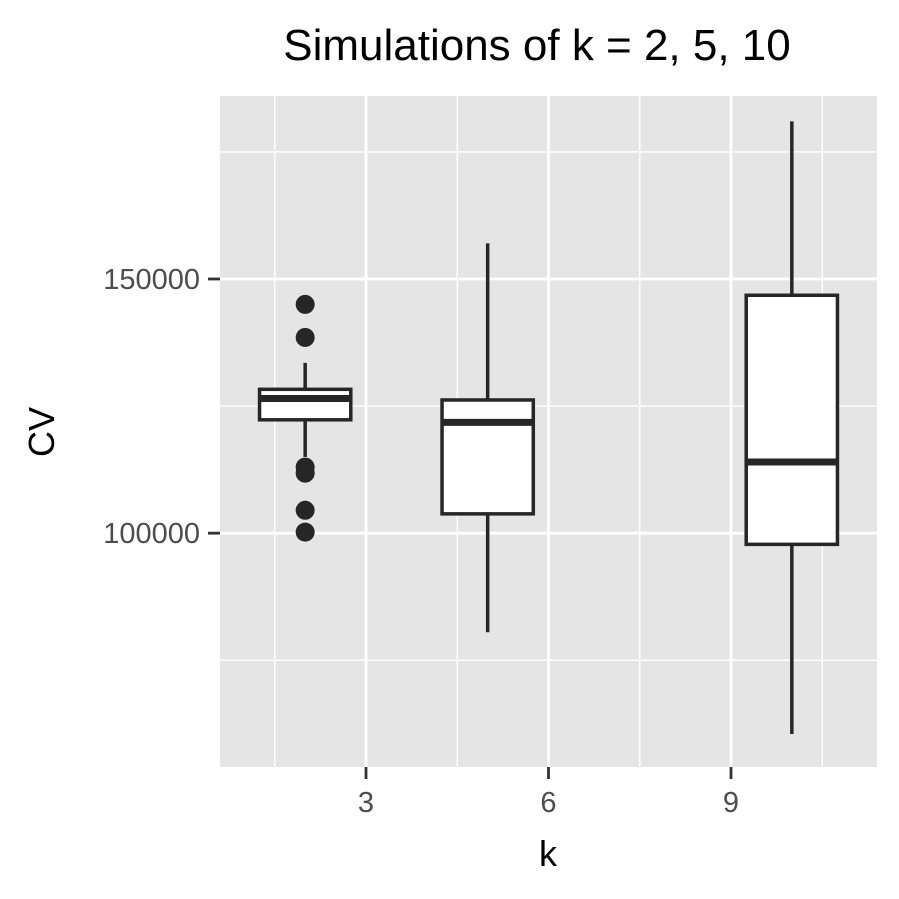  What do you see at coordinates (366, 803) in the screenshot?
I see `x-tick-label: 3` at bounding box center [366, 803].